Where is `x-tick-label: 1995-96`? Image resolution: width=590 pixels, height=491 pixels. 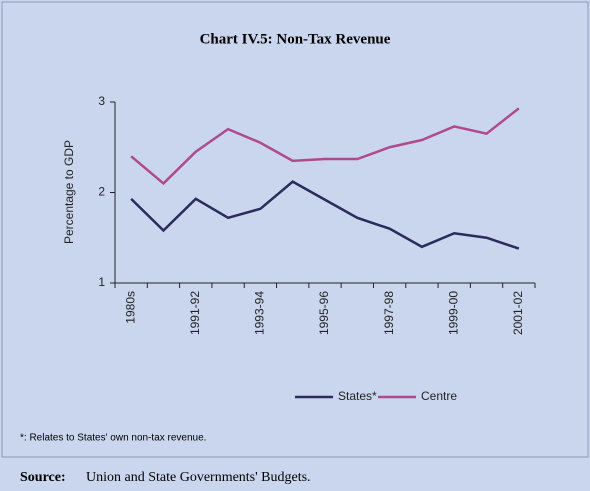
x-tick-label: 1995-96 is located at coordinates (324, 313).